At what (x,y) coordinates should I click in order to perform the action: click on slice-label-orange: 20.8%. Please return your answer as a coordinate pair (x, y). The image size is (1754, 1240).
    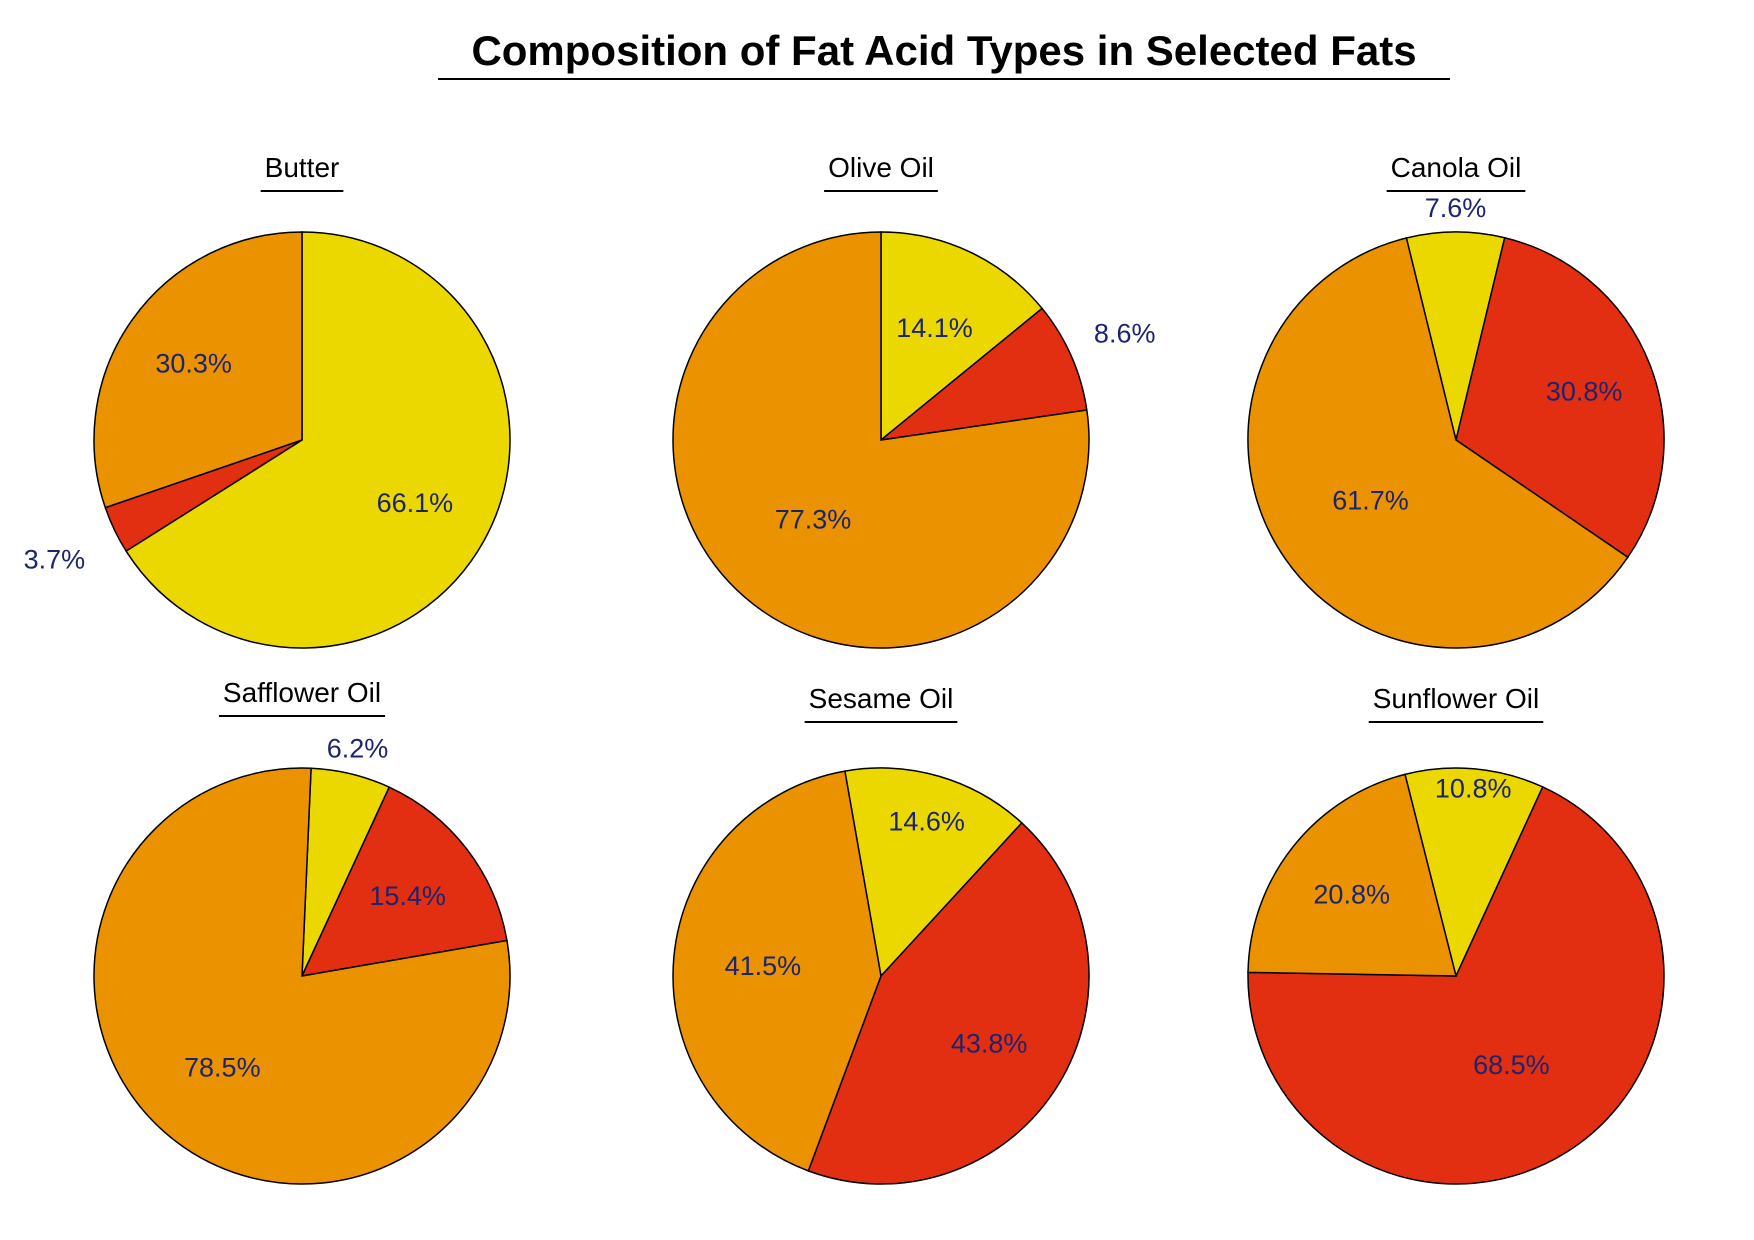
    Looking at the image, I should click on (1351, 894).